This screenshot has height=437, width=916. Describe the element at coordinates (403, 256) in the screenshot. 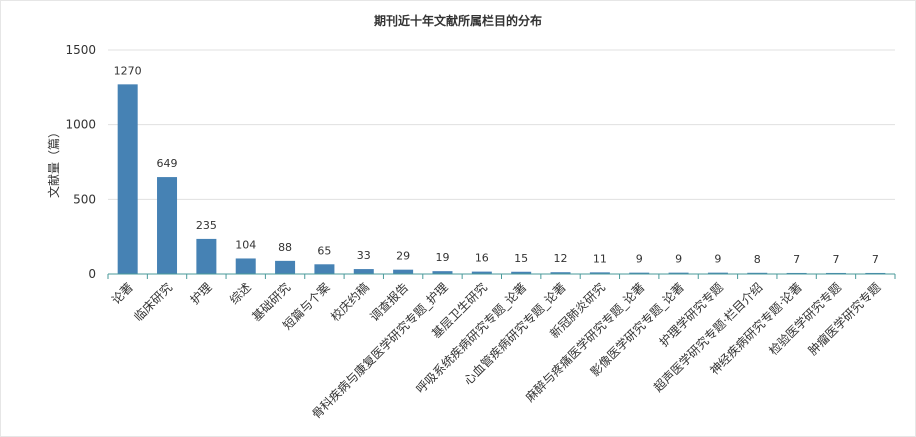

I see `data-label: 29` at that location.